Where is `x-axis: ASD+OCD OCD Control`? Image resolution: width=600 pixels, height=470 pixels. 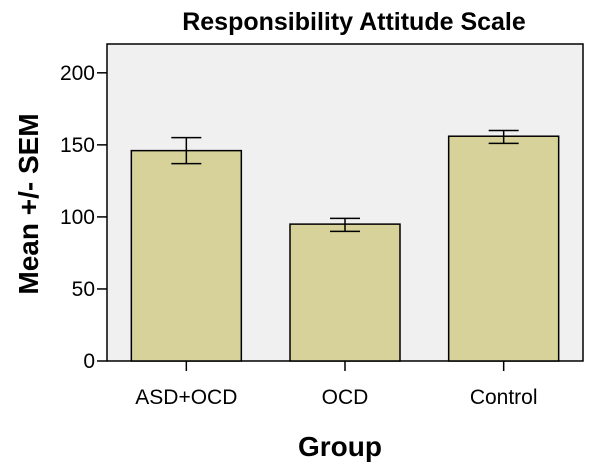 x-axis: ASD+OCD OCD Control is located at coordinates (336, 385).